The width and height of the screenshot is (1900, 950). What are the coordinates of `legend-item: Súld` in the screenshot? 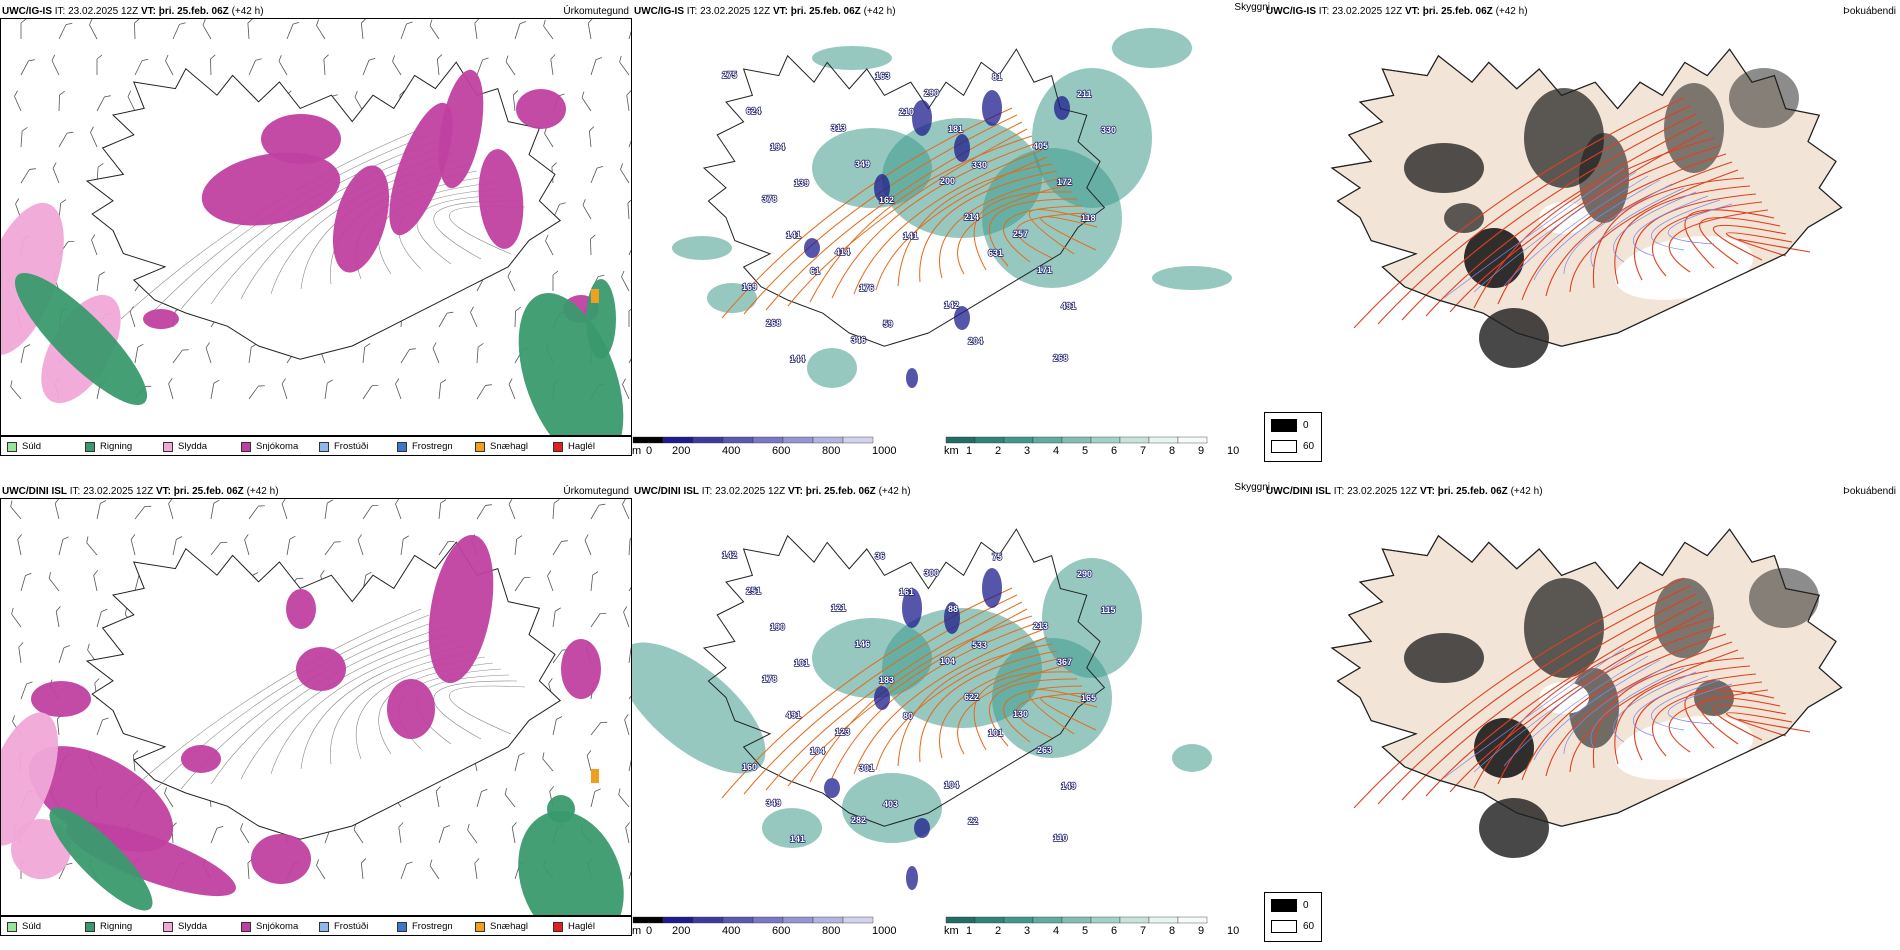 It's located at (24, 446).